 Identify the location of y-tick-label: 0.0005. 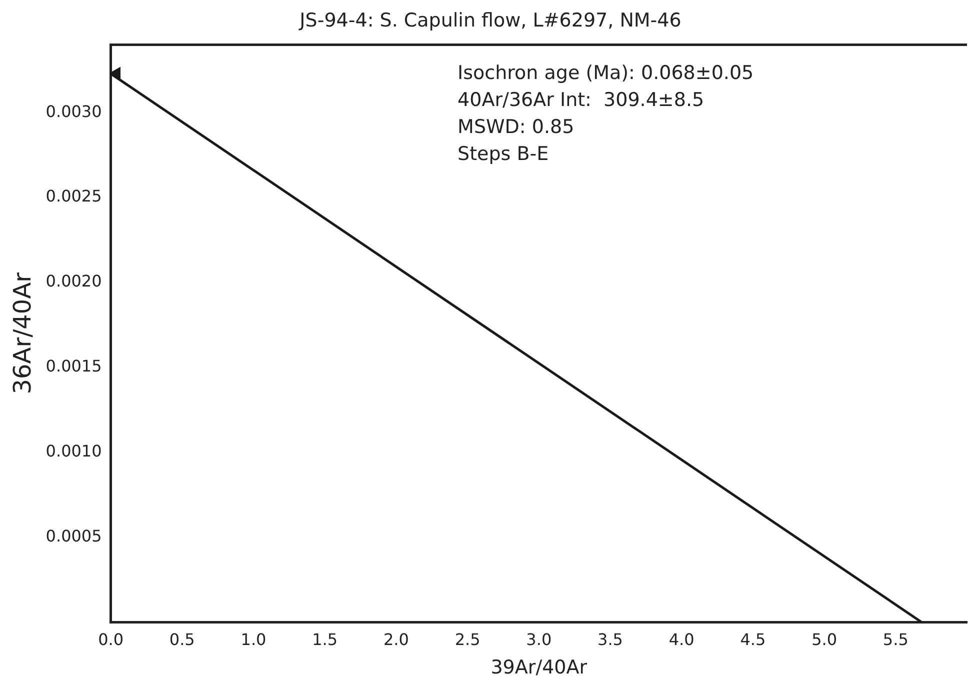
(74, 536).